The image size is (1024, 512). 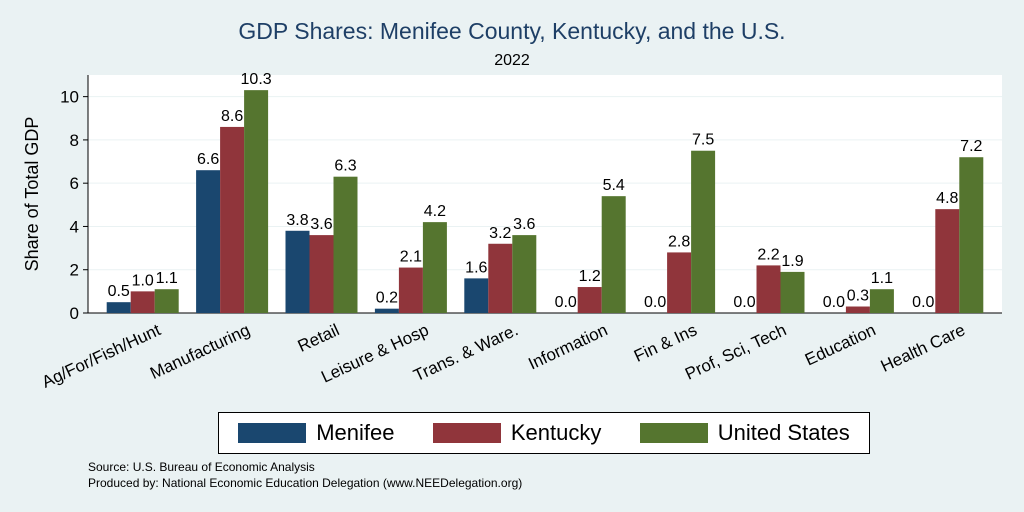 I want to click on data-label: 1.9, so click(x=792, y=261).